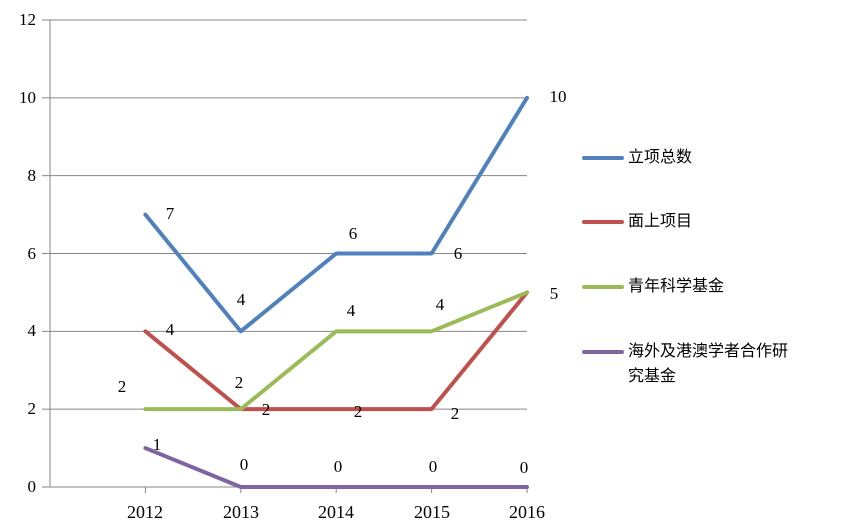  I want to click on data-label-s0-2012: 7, so click(170, 213).